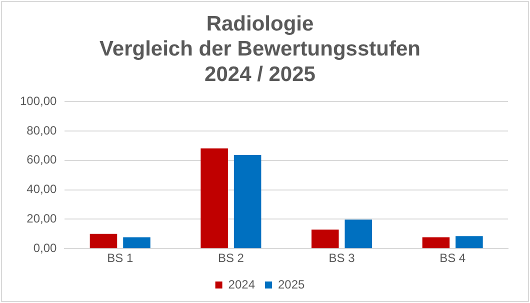 The height and width of the screenshot is (303, 530). Describe the element at coordinates (42, 189) in the screenshot. I see `y-tick-label: 40,00` at that location.